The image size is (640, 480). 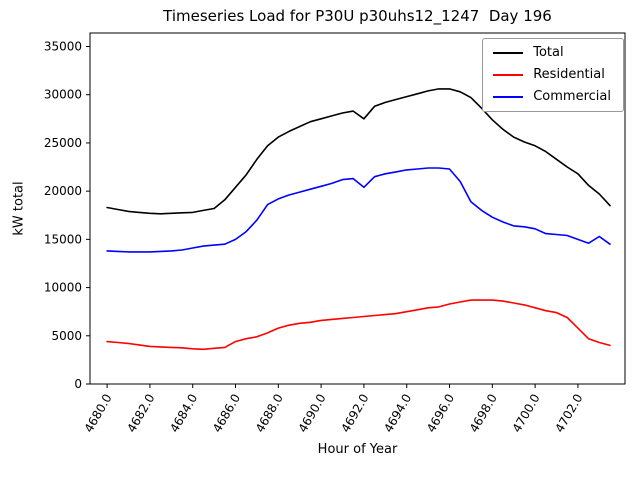 What do you see at coordinates (63, 47) in the screenshot?
I see `y-tick-label: 35000` at bounding box center [63, 47].